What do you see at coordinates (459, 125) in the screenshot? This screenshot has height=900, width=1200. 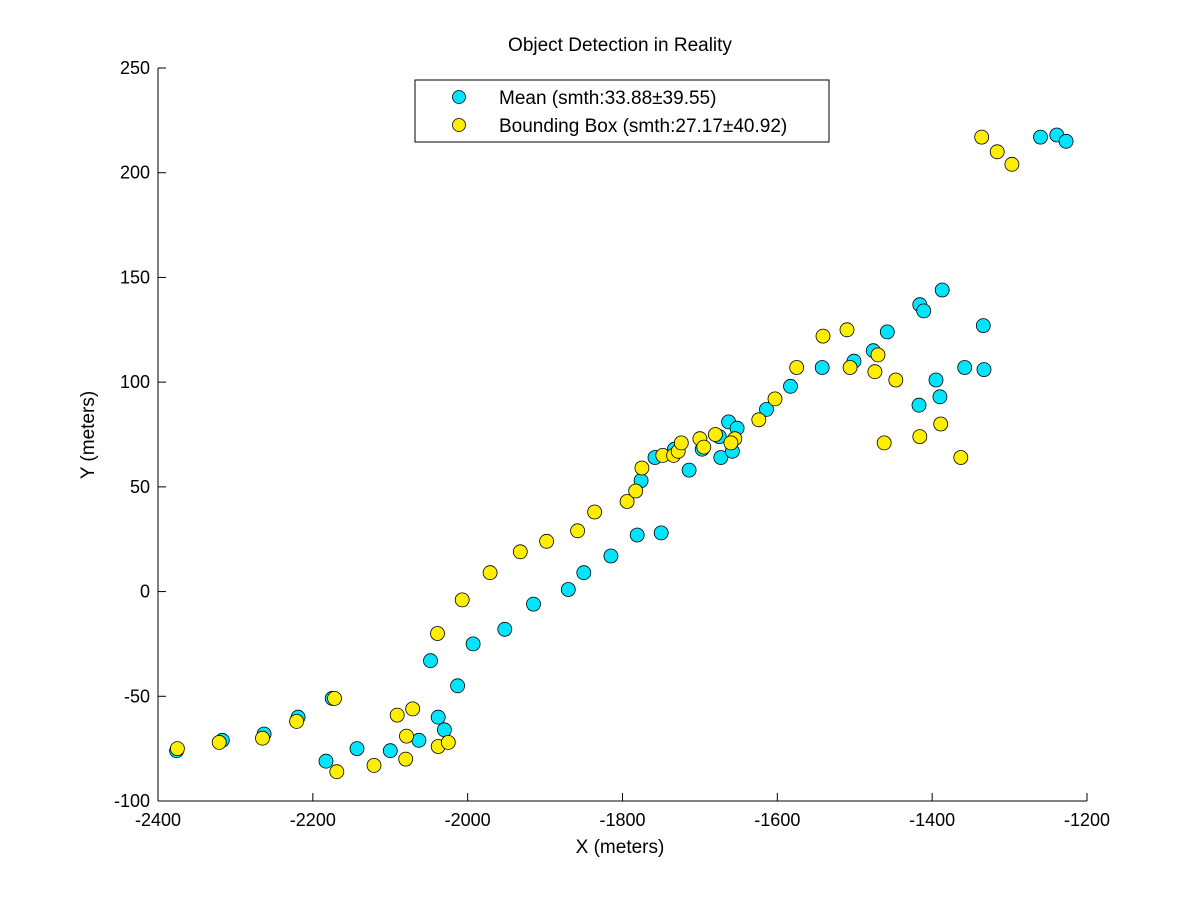 I see `legend-marker-bounding-box` at bounding box center [459, 125].